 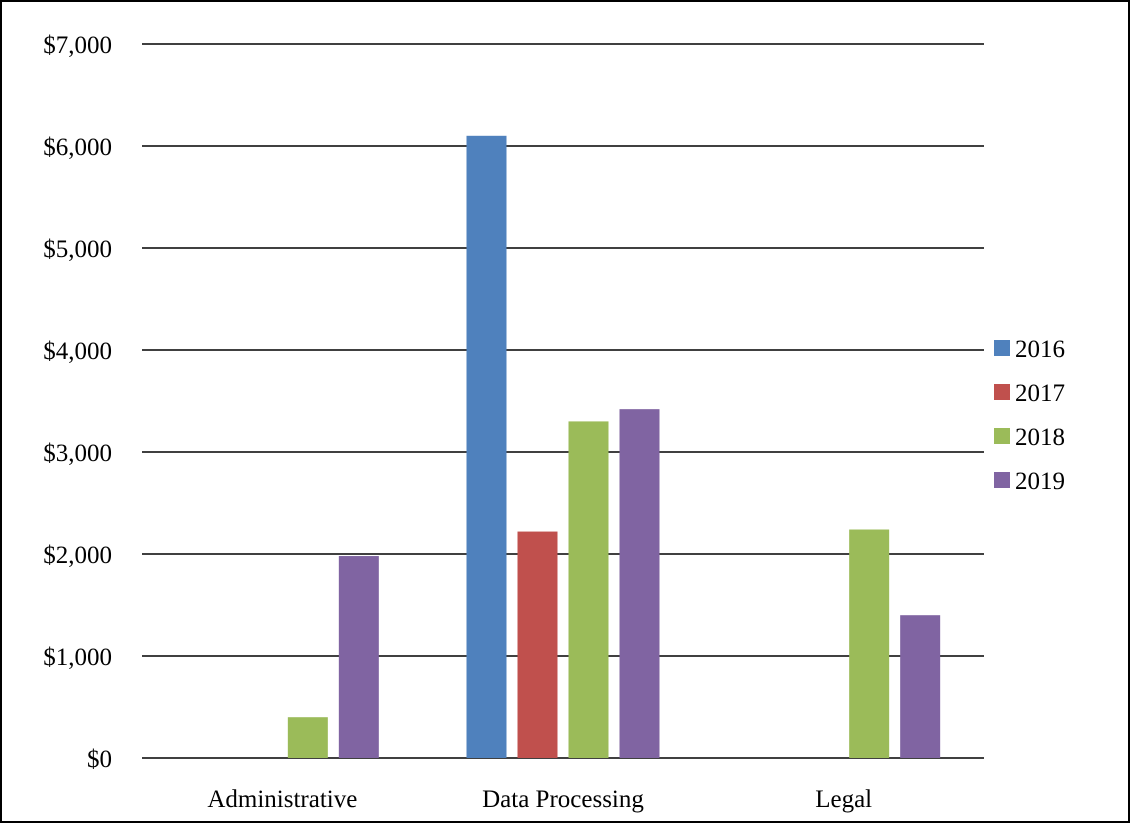 What do you see at coordinates (307, 737) in the screenshot?
I see `bar-2018-administrative` at bounding box center [307, 737].